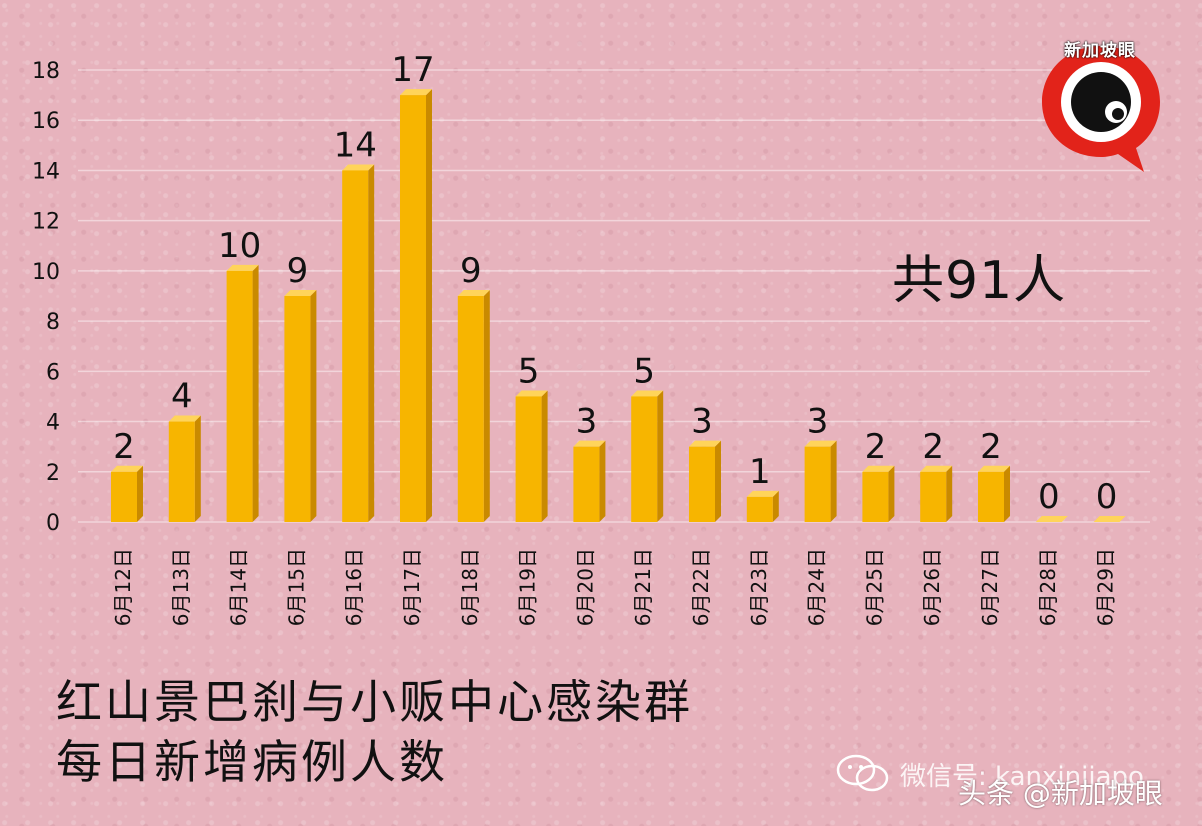  What do you see at coordinates (1106, 587) in the screenshot?
I see `x-tick-label: 6月29日` at bounding box center [1106, 587].